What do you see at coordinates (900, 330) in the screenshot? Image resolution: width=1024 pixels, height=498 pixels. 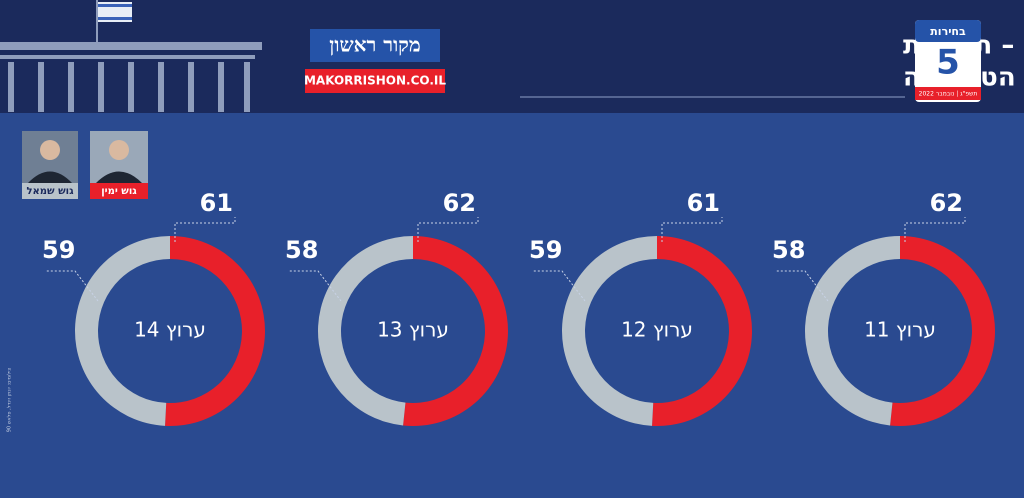 I see `chart-title: ערוץ 11` at bounding box center [900, 330].